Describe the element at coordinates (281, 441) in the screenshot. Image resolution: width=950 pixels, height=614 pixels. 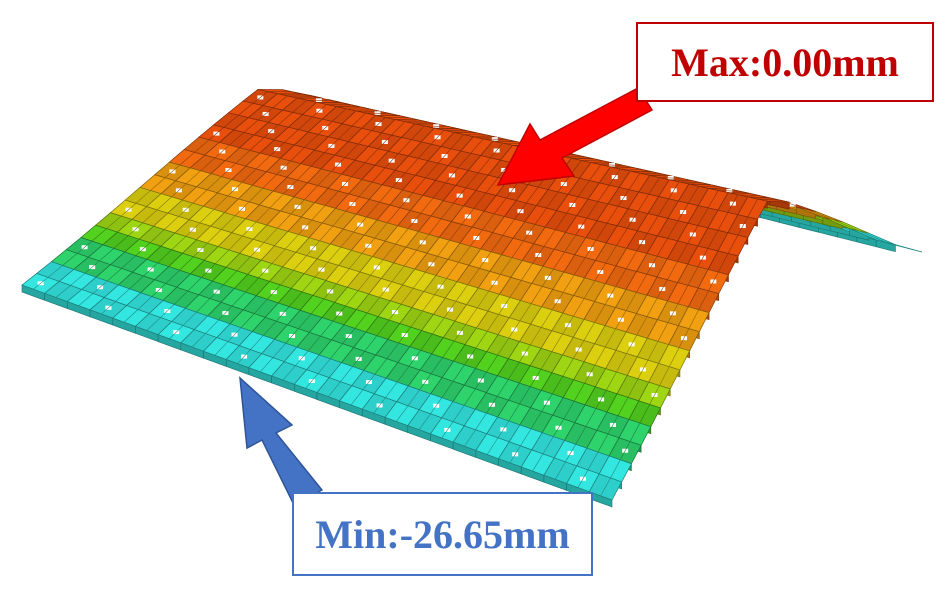
I see `min-arrow-icon` at that location.